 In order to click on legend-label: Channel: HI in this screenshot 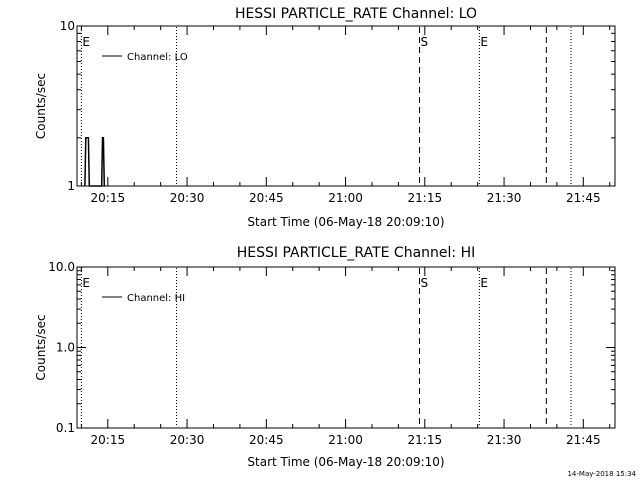, I will do `click(156, 298)`.